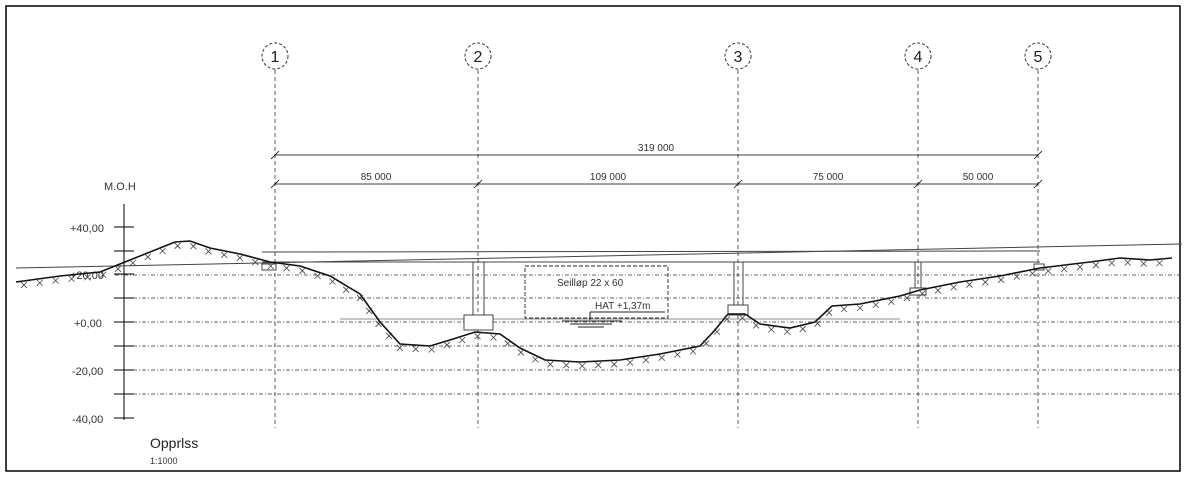 The image size is (1186, 482). What do you see at coordinates (978, 177) in the screenshot?
I see `span-dimension: 50 000` at bounding box center [978, 177].